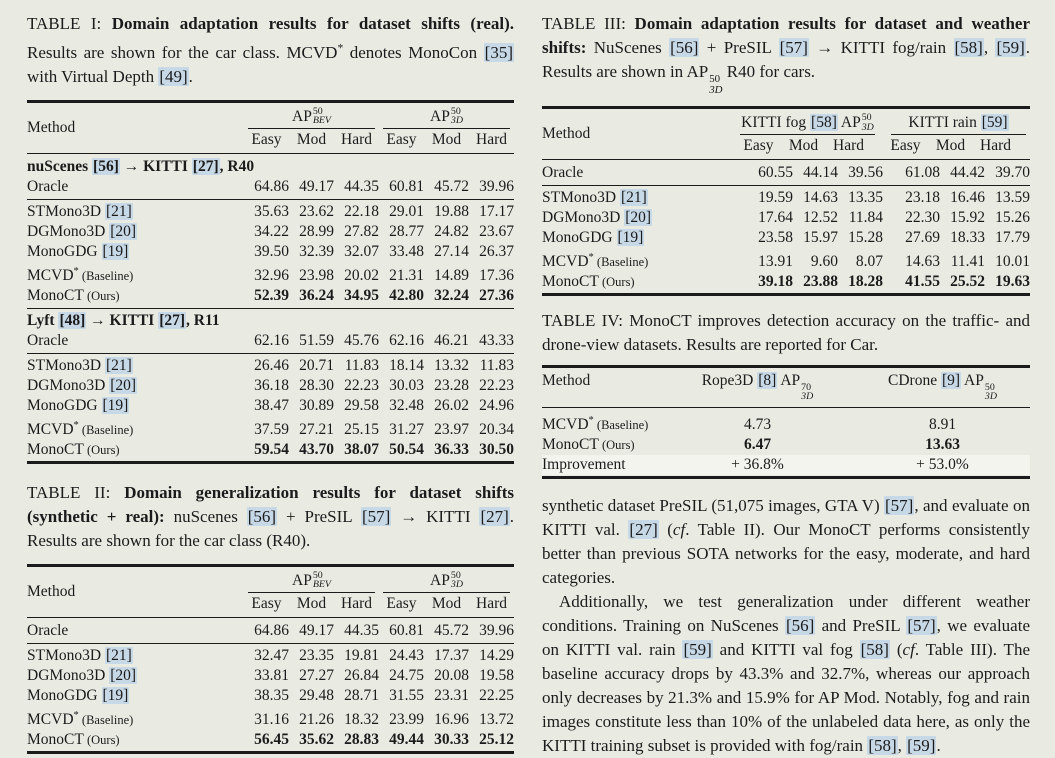  Describe the element at coordinates (80, 428) in the screenshot. I see `row-label: MCVD* (Baseline)` at that location.